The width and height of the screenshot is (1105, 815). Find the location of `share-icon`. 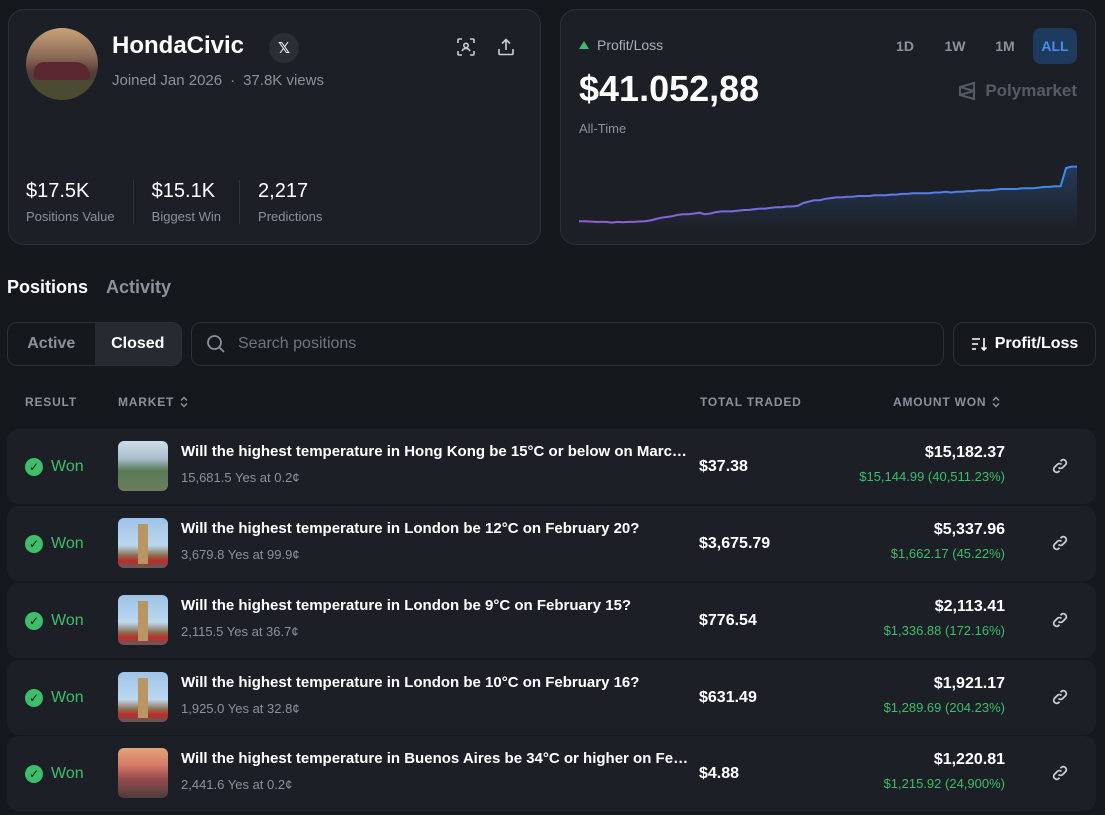

share-icon is located at coordinates (506, 47).